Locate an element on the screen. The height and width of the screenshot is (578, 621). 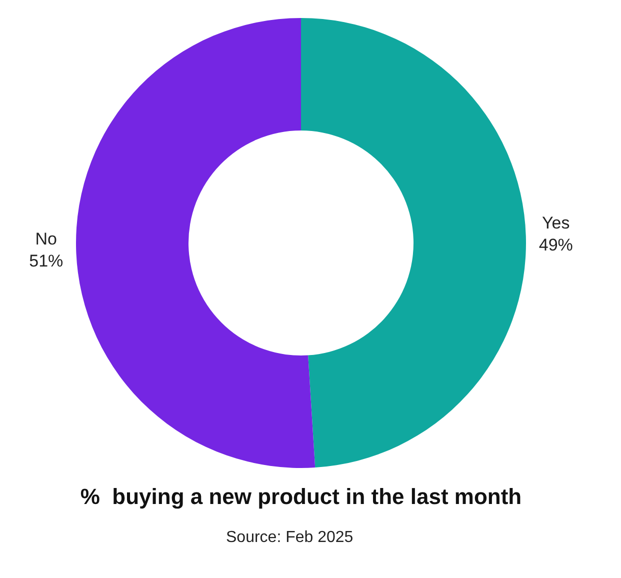
source-note: Source: Feb 2025 is located at coordinates (290, 538).